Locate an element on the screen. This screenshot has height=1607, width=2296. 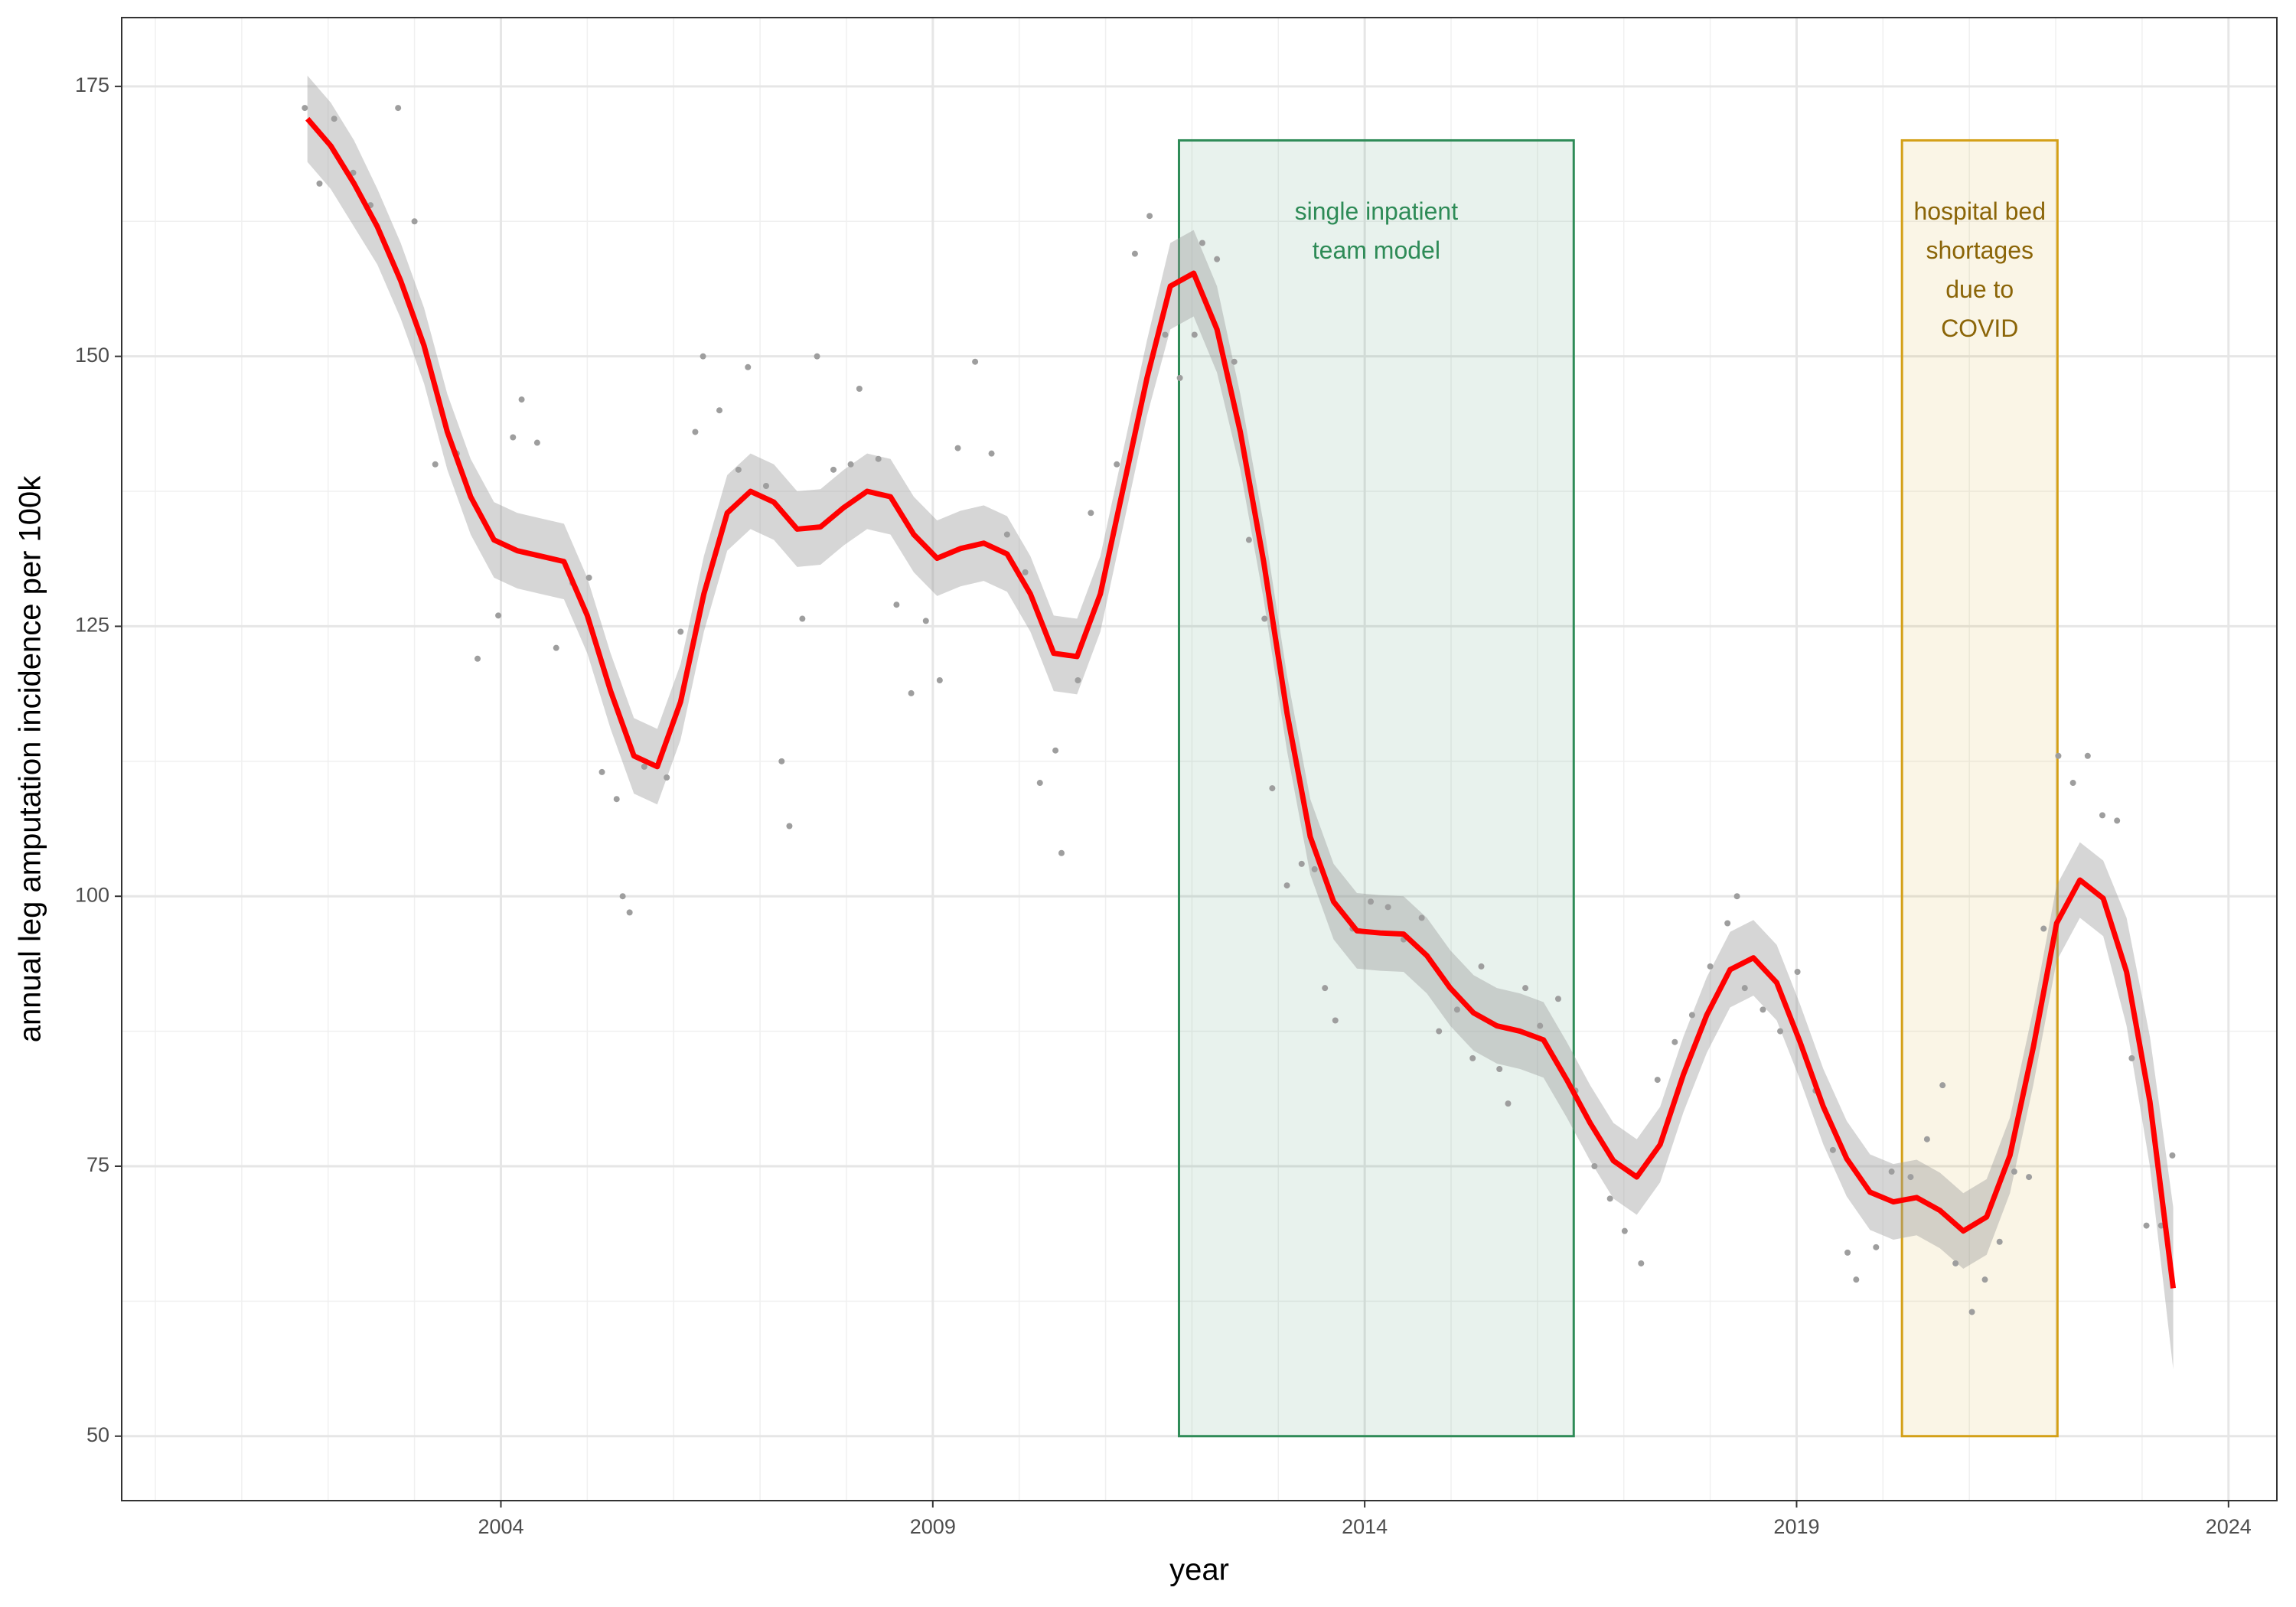
x-axis-title: year is located at coordinates (1199, 1570).